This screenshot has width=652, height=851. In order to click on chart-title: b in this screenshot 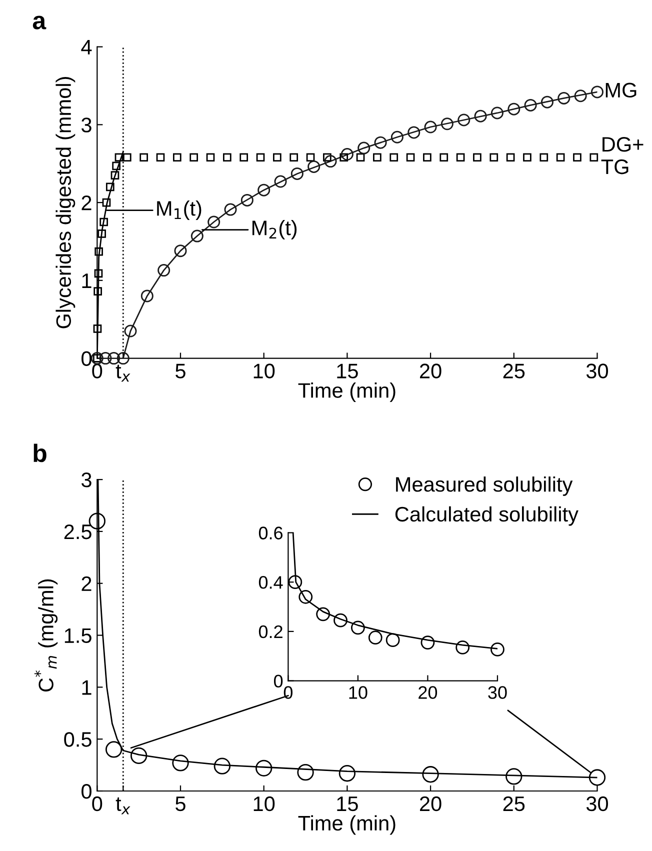, I will do `click(40, 453)`.